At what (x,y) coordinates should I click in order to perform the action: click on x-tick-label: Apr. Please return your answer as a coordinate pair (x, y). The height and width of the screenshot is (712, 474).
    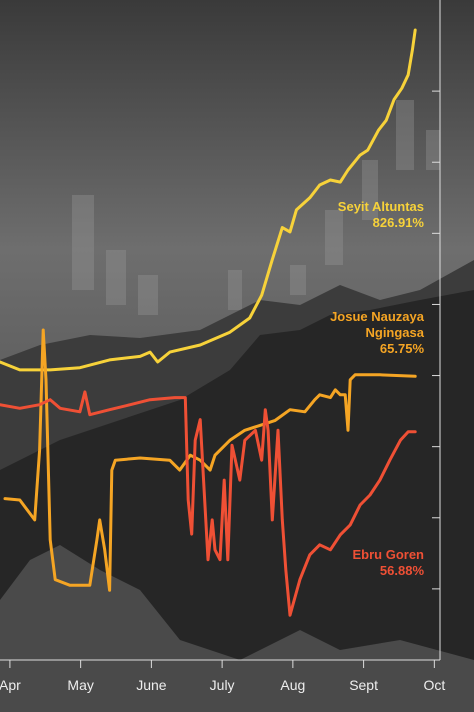
    Looking at the image, I should click on (10, 685).